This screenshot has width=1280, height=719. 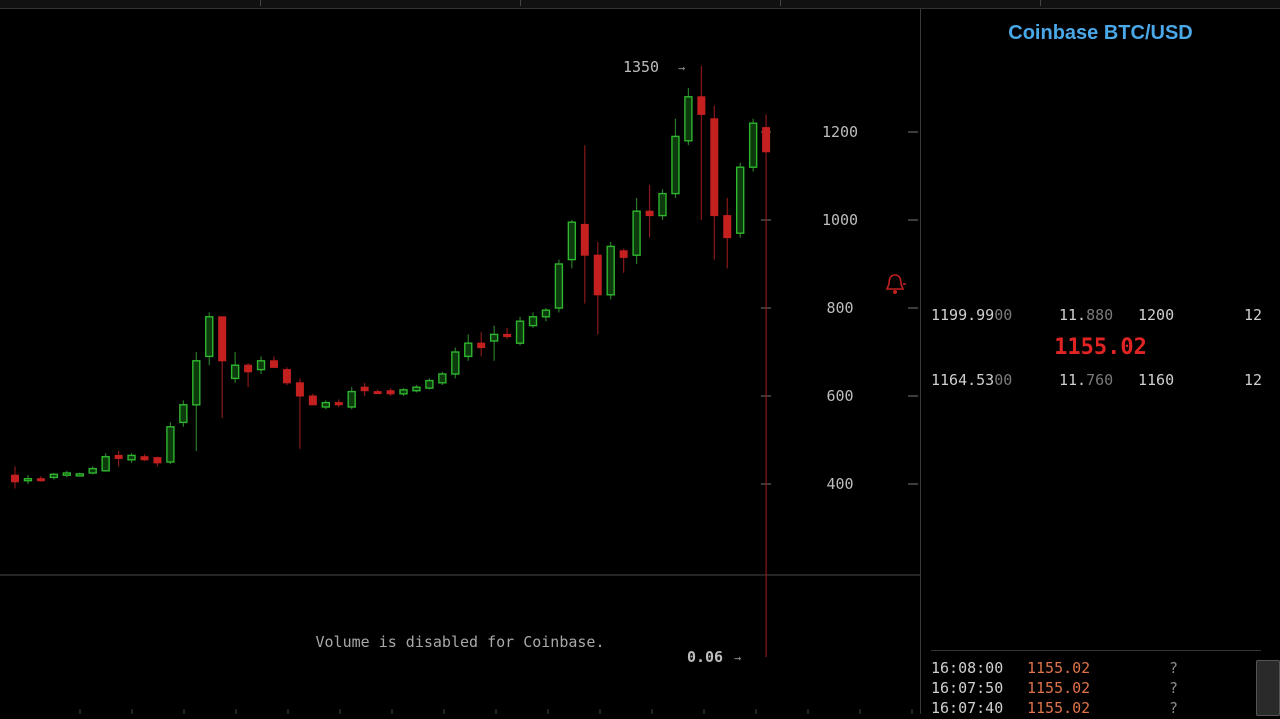 What do you see at coordinates (839, 396) in the screenshot?
I see `y-tick-label: 600` at bounding box center [839, 396].